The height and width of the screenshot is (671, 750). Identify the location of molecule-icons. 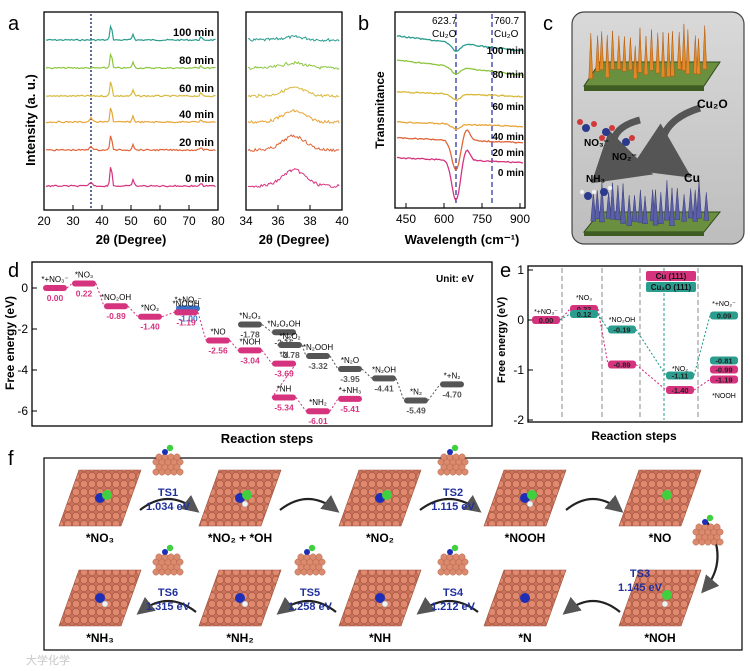
(606, 159).